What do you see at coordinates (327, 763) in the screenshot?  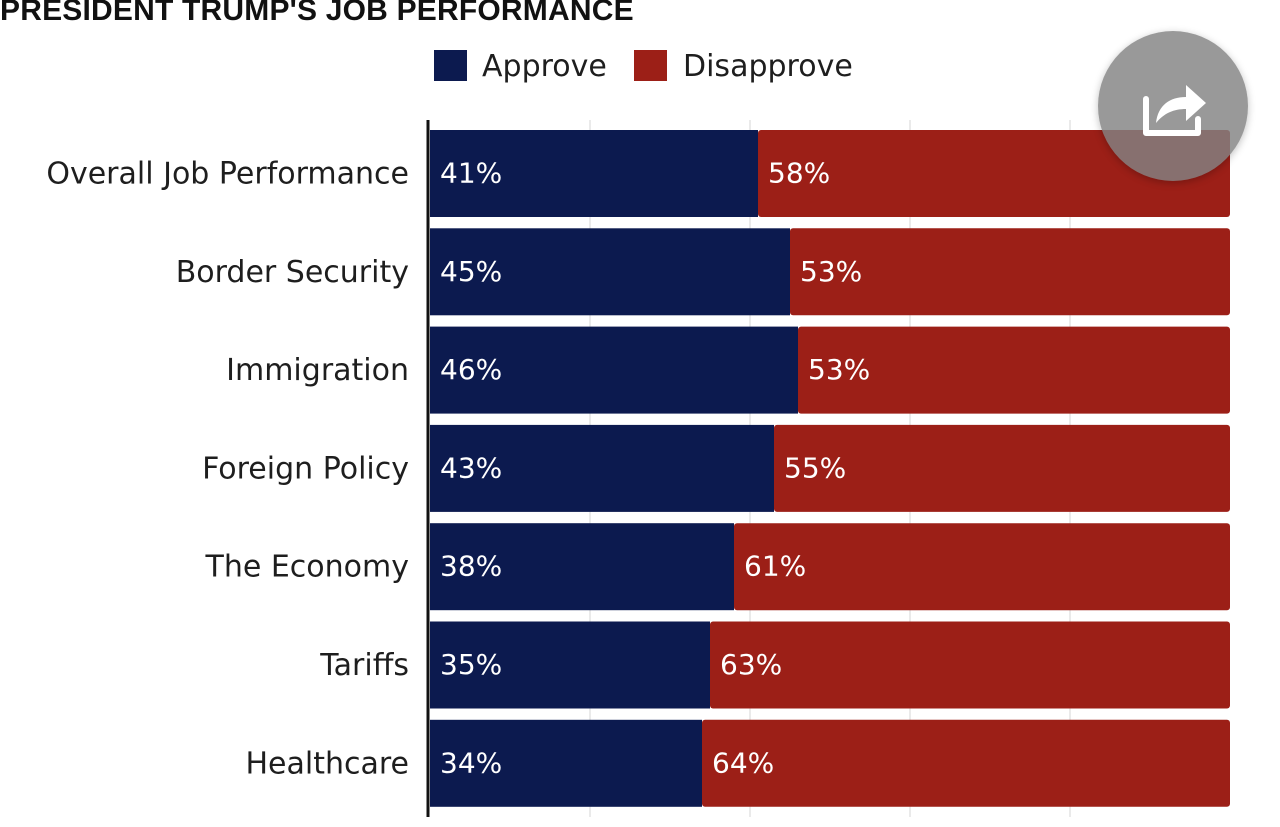 I see `category-label: Healthcare` at bounding box center [327, 763].